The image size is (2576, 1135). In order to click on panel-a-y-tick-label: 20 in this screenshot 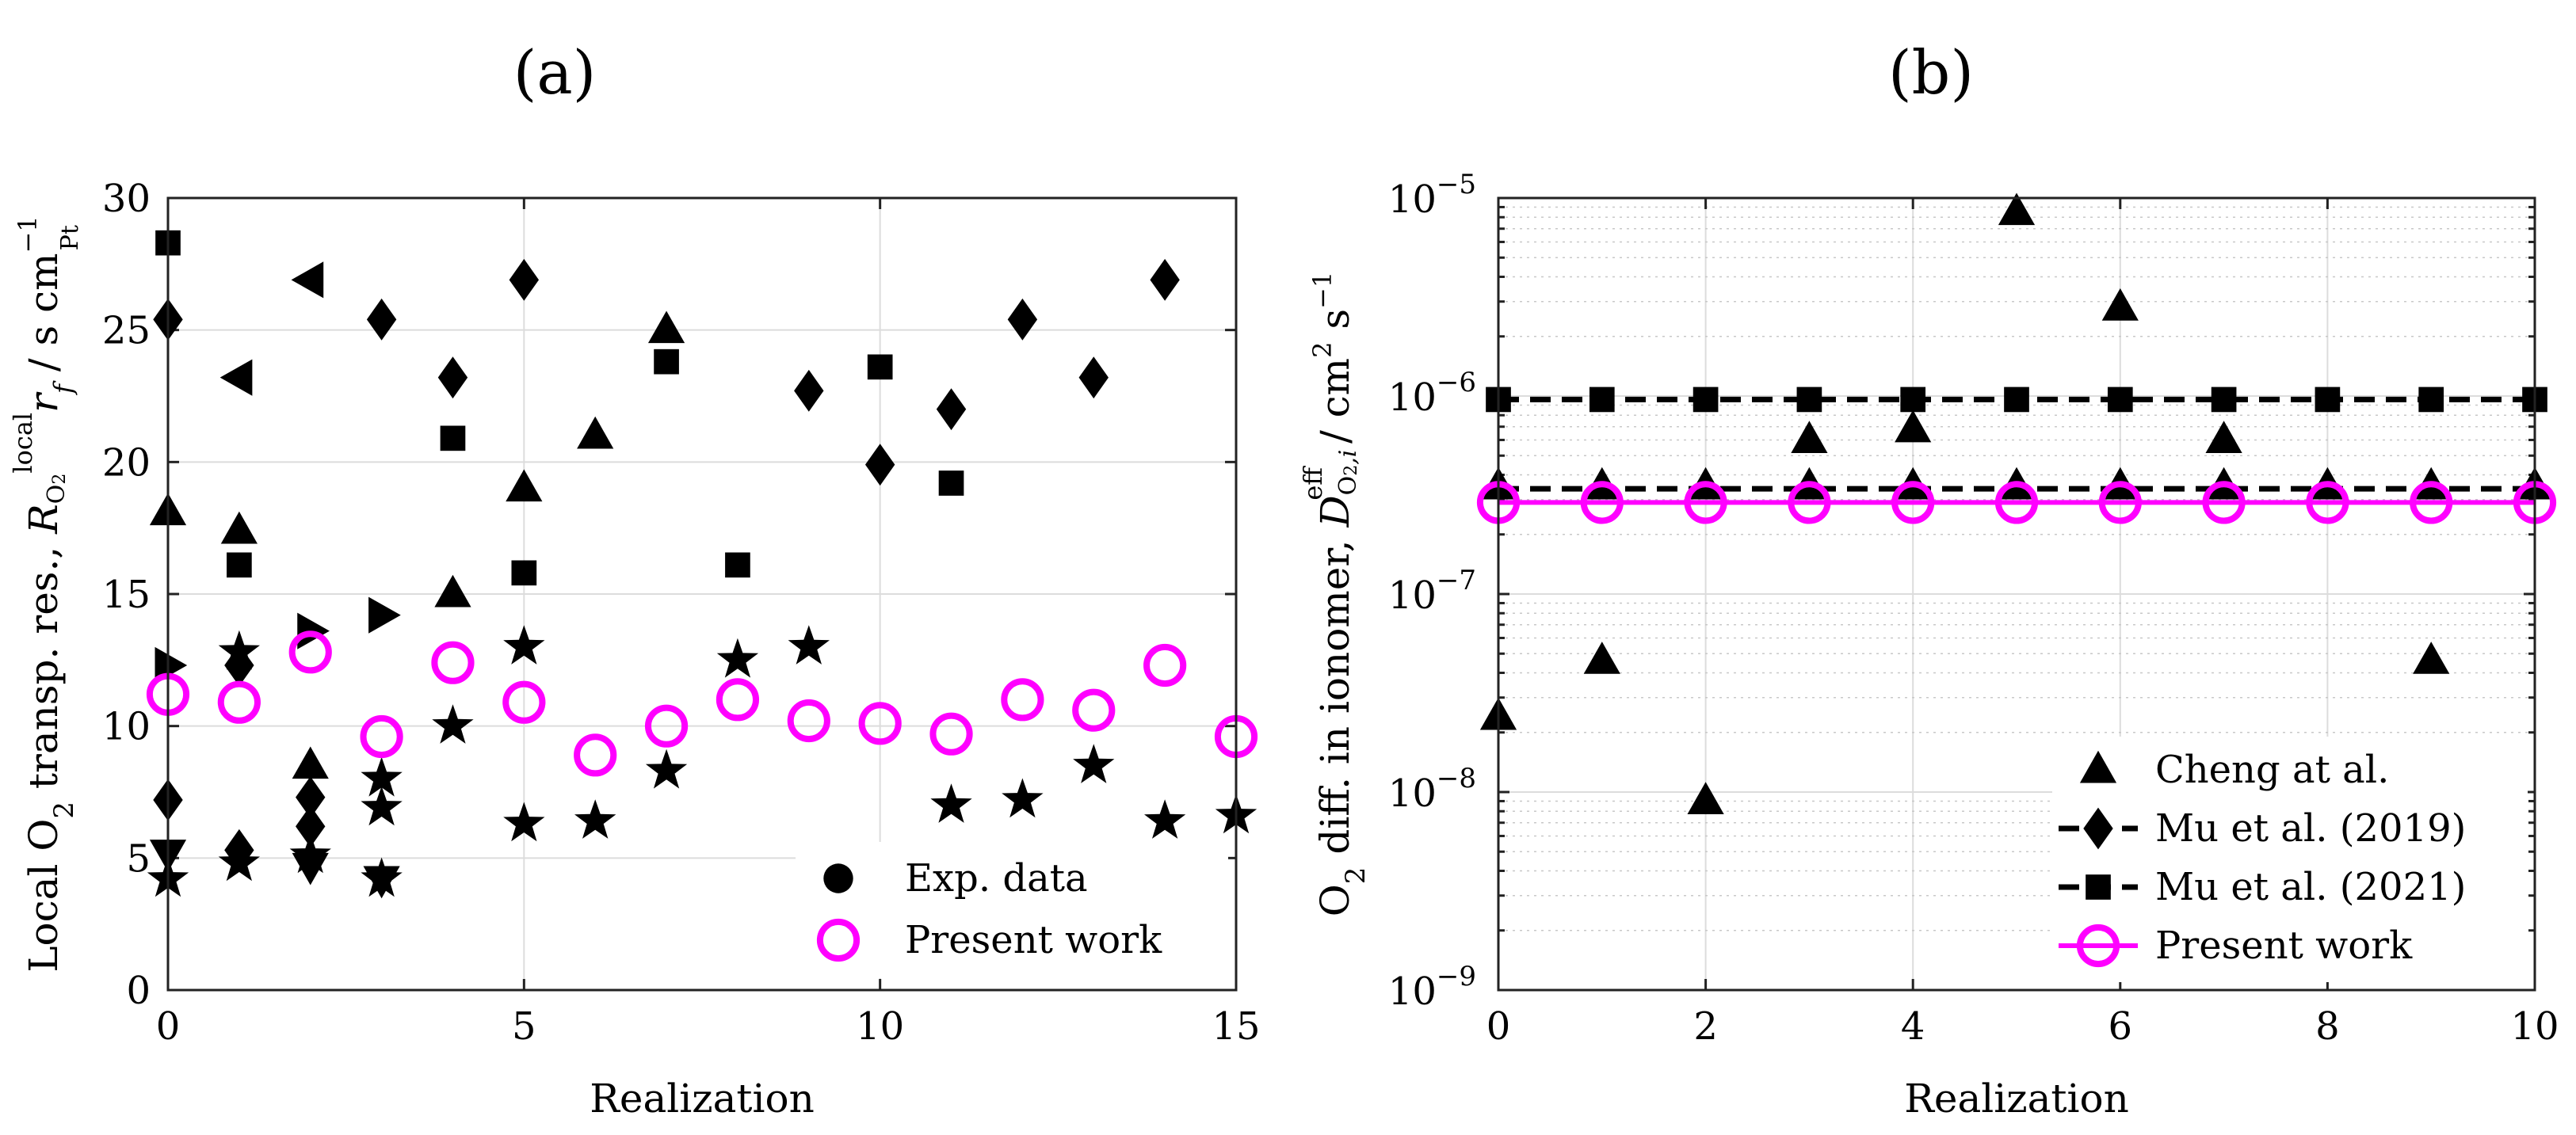, I will do `click(126, 462)`.